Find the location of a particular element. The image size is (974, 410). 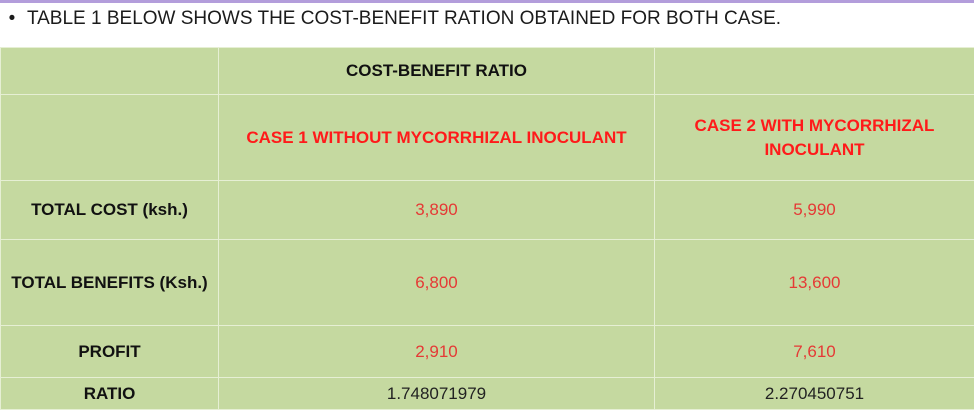

cell-ratio-case-1: 1.748071979 is located at coordinates (436, 393).